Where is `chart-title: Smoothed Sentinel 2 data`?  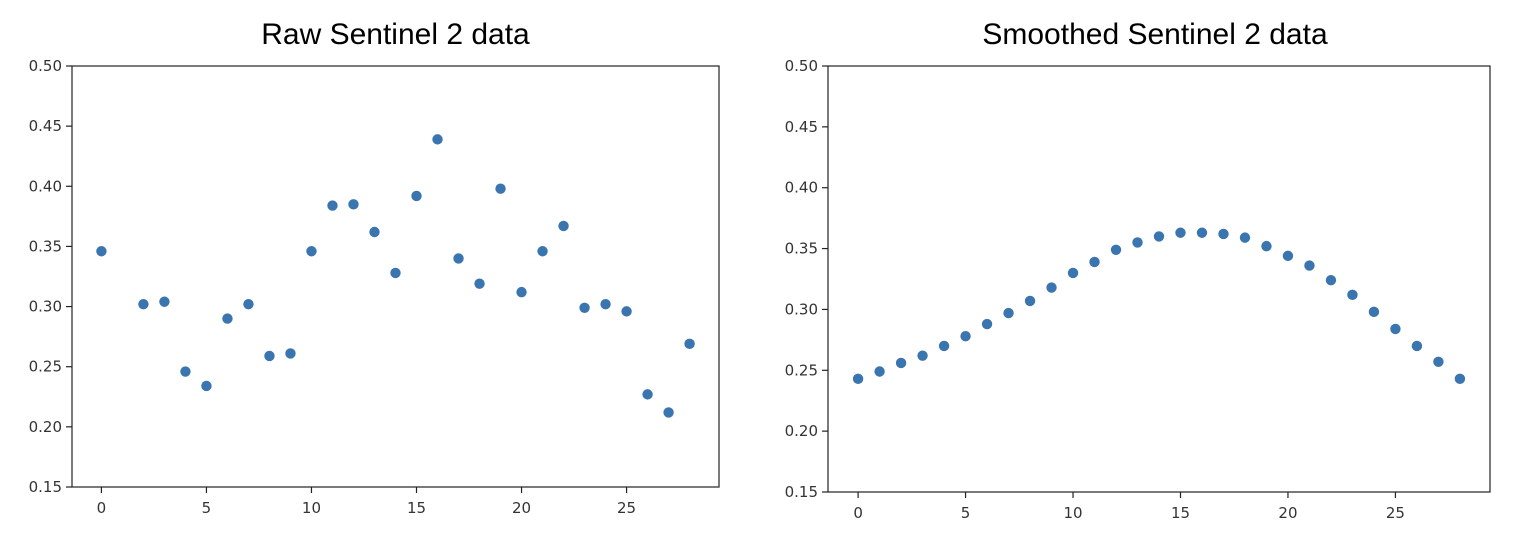
chart-title: Smoothed Sentinel 2 data is located at coordinates (1155, 34).